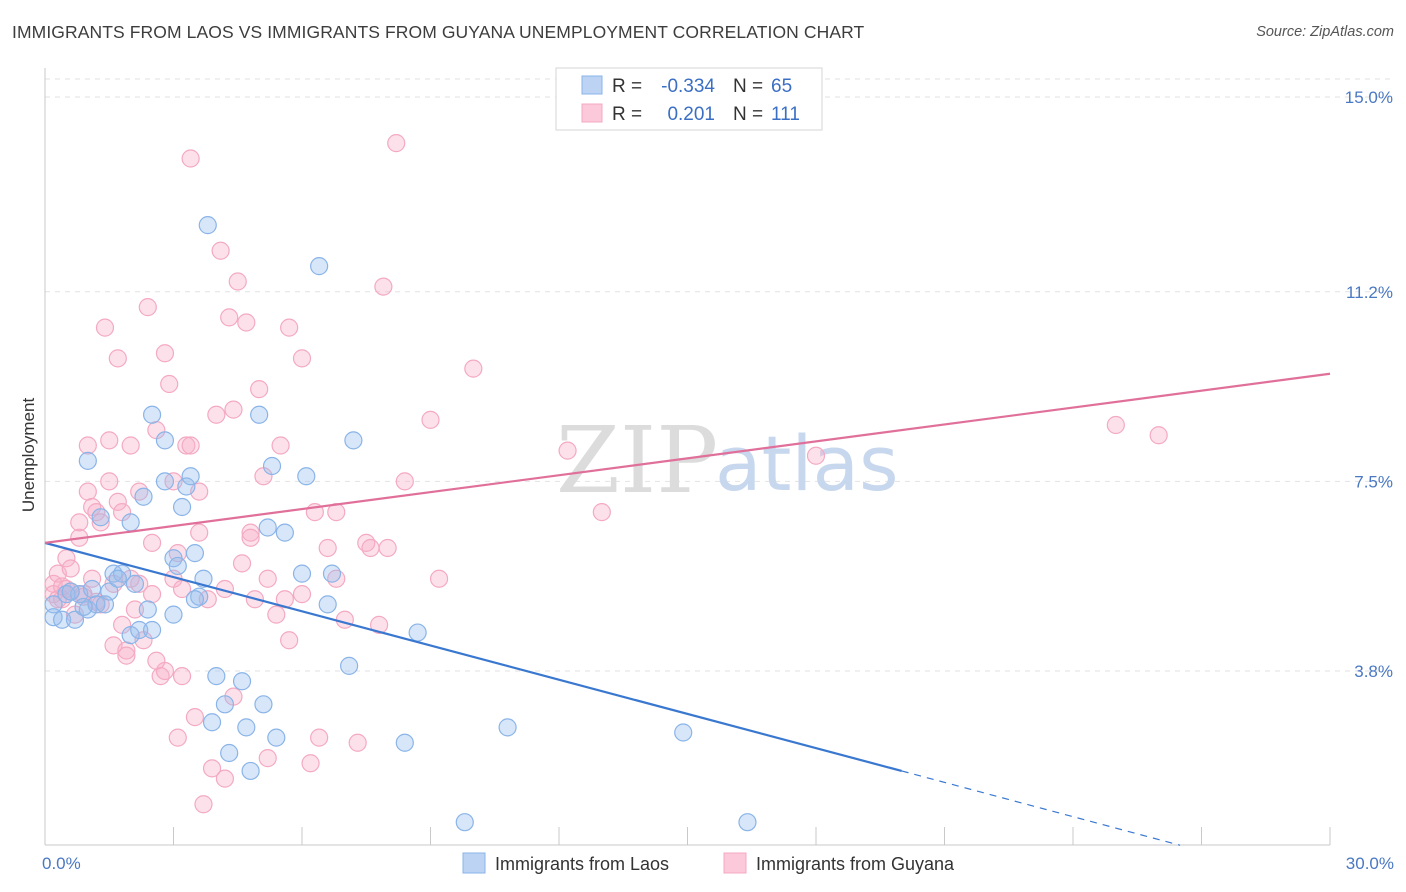 This screenshot has width=1406, height=892. Describe the element at coordinates (689, 99) in the screenshot. I see `stats-legend: R = -0.334 N = 65 R = 0.201 N = 111` at that location.